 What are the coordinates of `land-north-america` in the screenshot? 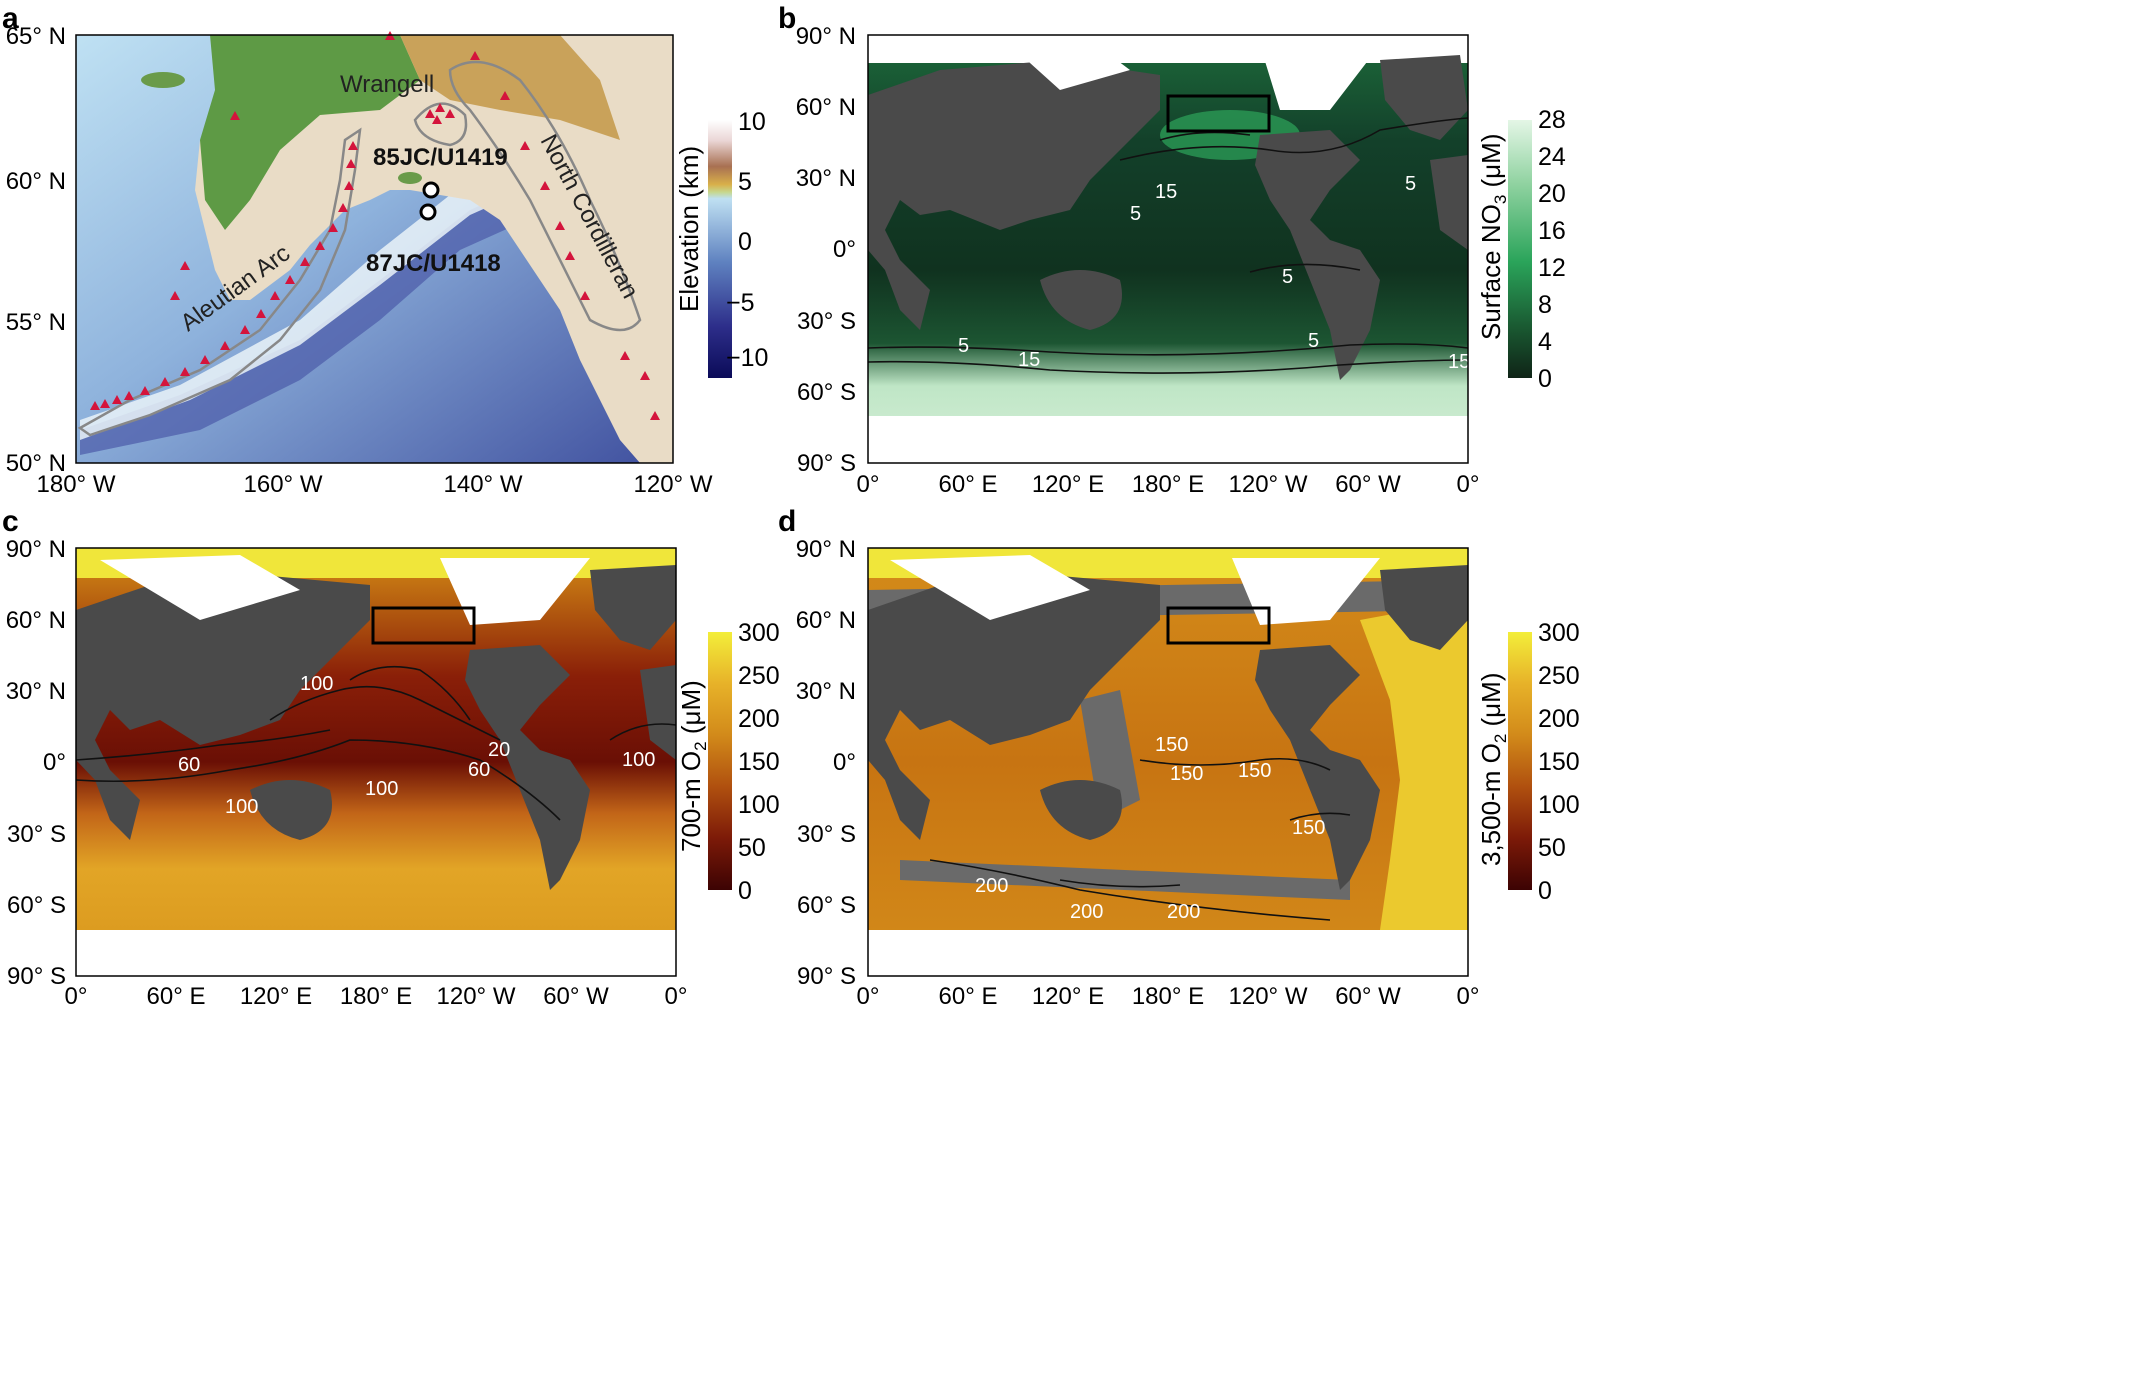 It's located at (434, 249).